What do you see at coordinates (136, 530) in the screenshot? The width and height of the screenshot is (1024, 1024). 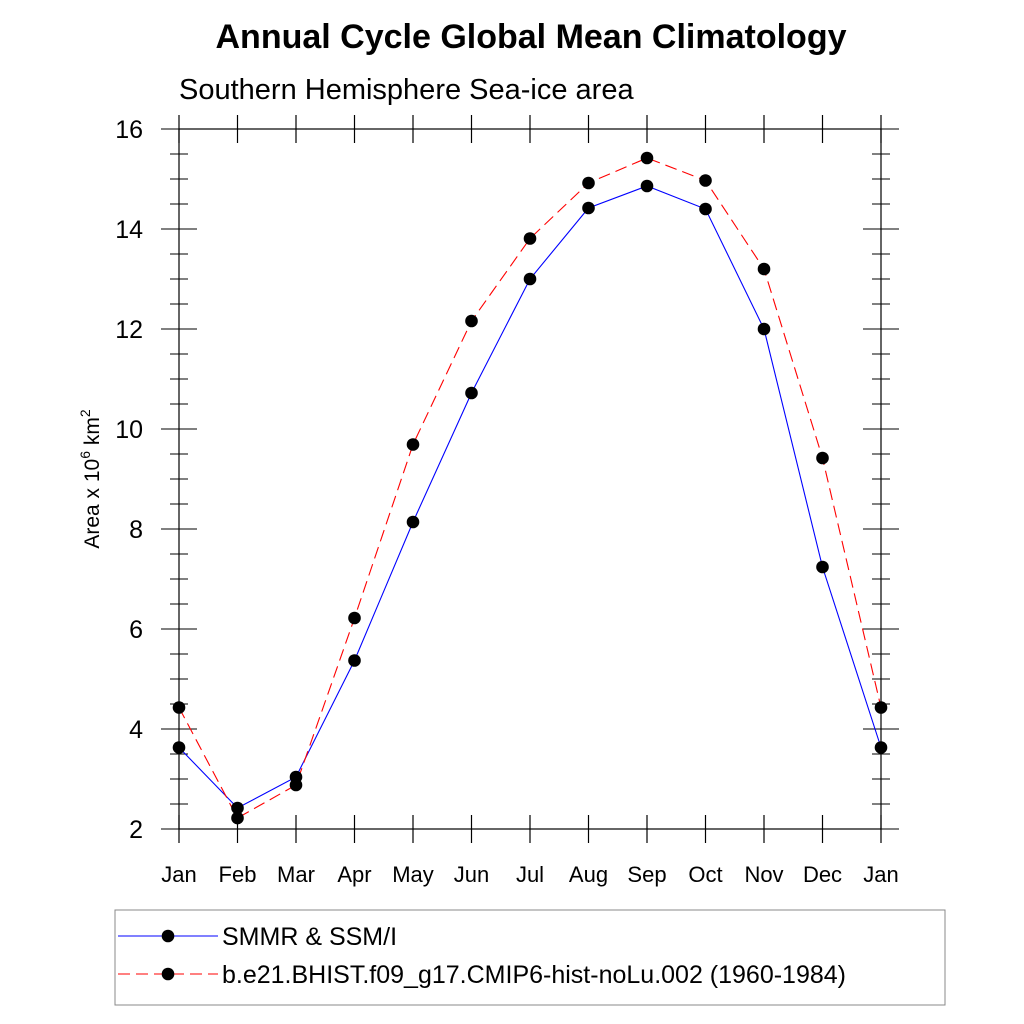 I see `y-tick-label: 8` at bounding box center [136, 530].